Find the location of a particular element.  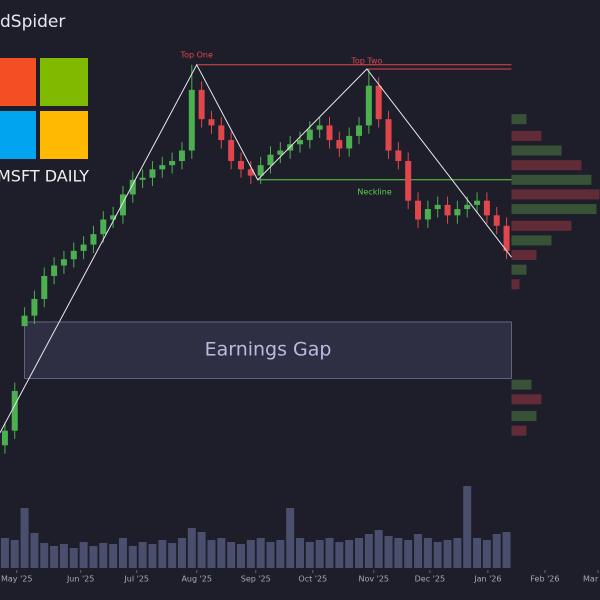

gap-zone is located at coordinates (268, 350).